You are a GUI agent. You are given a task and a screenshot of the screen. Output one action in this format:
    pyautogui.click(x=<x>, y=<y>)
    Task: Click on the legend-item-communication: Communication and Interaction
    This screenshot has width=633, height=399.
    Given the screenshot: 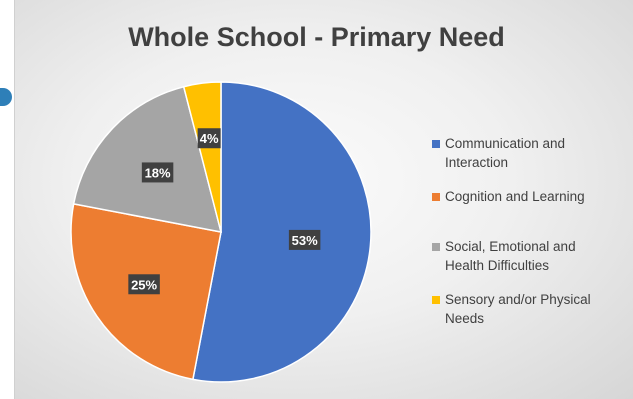 What is the action you would take?
    pyautogui.click(x=527, y=153)
    